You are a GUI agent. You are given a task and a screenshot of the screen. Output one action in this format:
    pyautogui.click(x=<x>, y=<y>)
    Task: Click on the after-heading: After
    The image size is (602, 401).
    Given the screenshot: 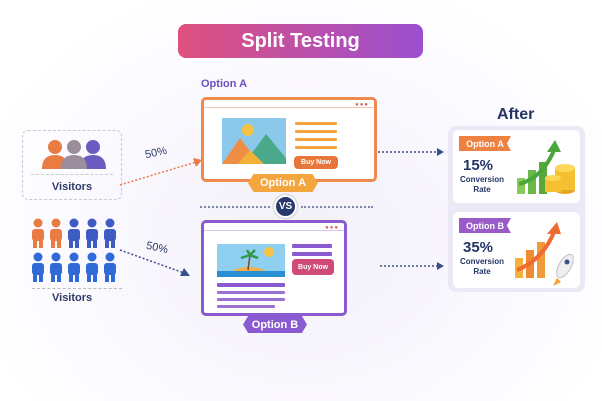 What is the action you would take?
    pyautogui.click(x=516, y=114)
    